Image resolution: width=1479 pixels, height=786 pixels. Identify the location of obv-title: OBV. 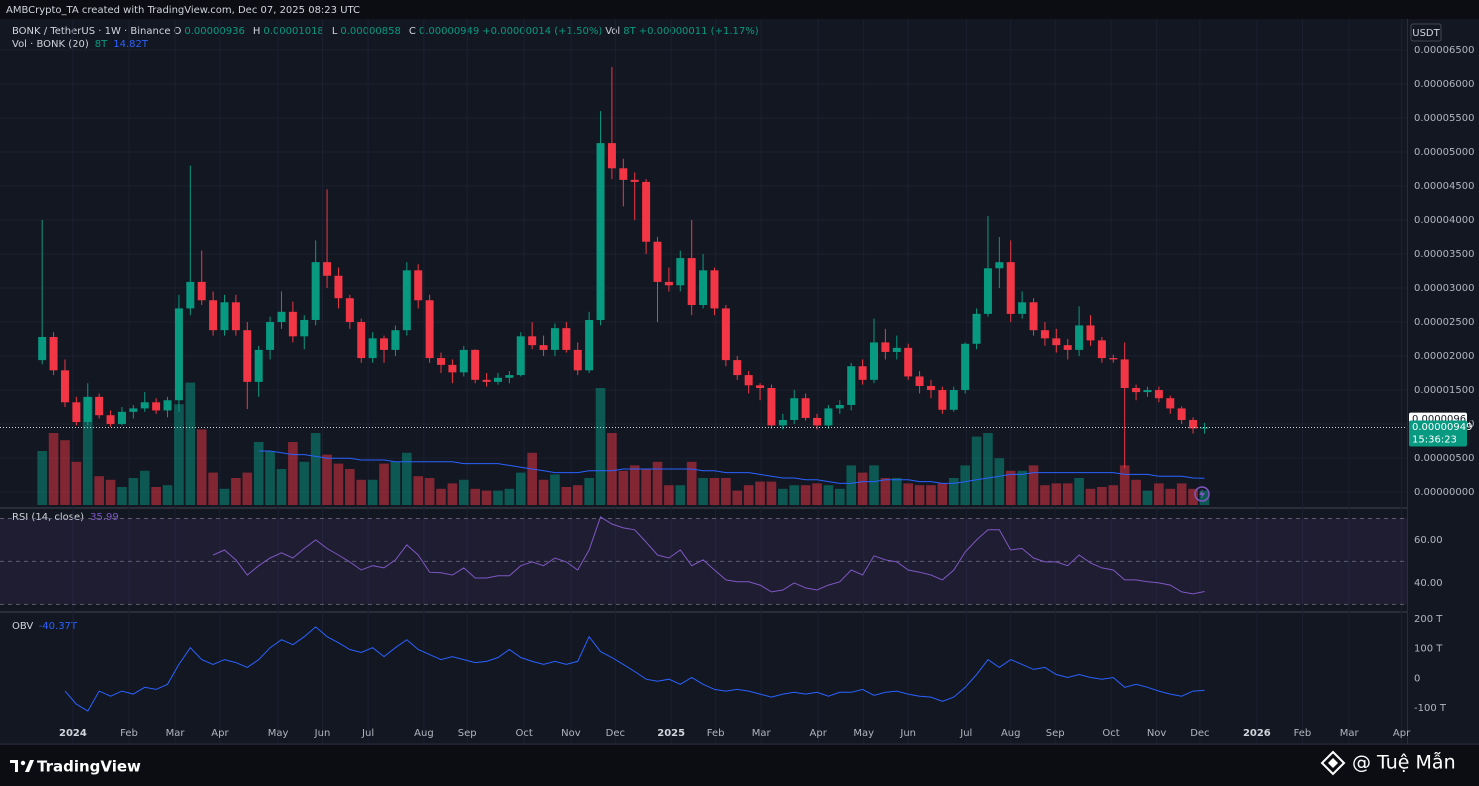
(22, 626).